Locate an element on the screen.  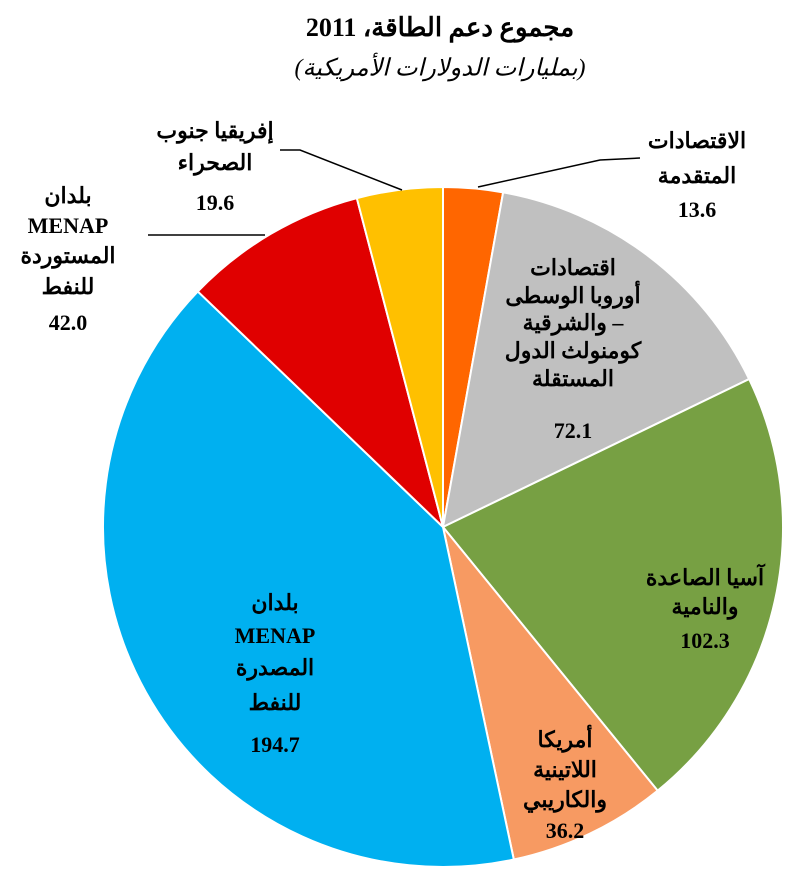
value-label: 13.6 is located at coordinates (697, 209).